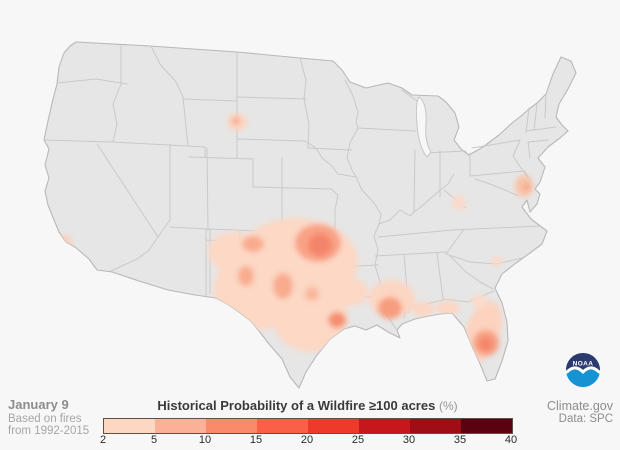 The width and height of the screenshot is (620, 450). I want to click on legend-tick: 2, so click(103, 440).